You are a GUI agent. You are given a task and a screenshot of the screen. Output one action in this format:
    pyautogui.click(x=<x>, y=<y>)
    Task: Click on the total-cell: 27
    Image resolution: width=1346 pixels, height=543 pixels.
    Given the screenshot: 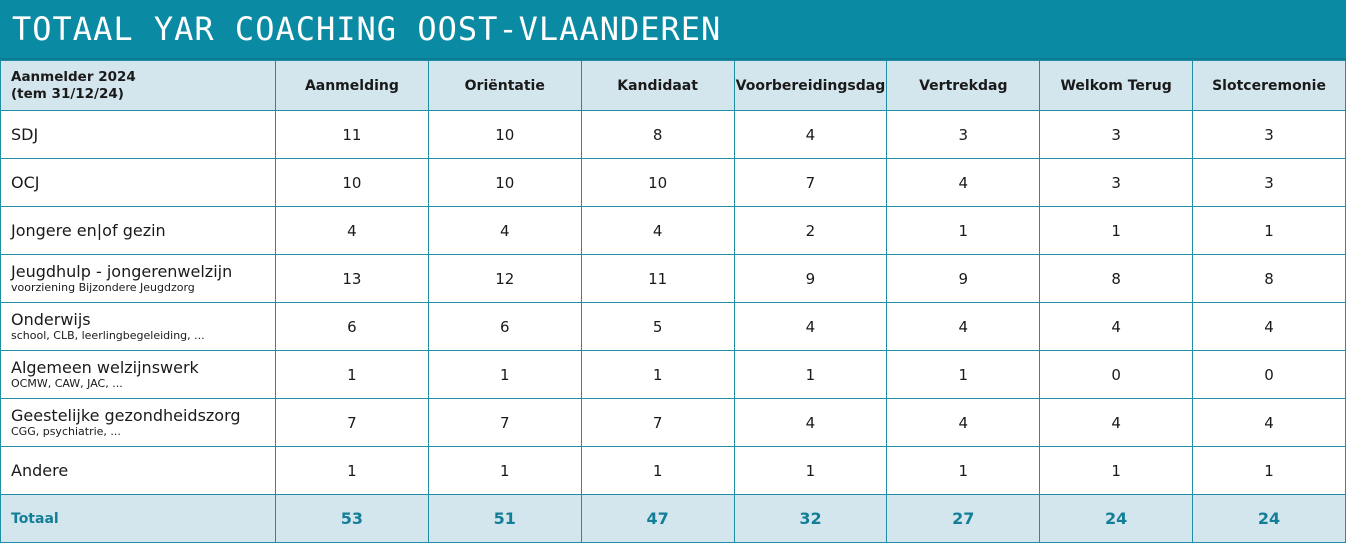 What is the action you would take?
    pyautogui.click(x=963, y=518)
    